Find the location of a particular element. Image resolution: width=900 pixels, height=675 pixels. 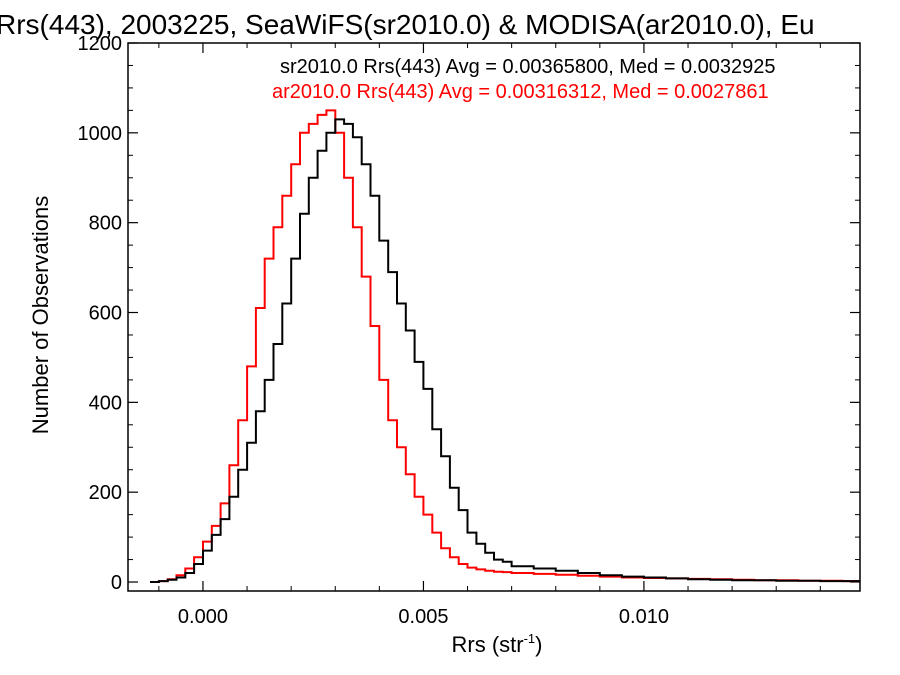

y-tick-label: 1000 is located at coordinates (100, 134).